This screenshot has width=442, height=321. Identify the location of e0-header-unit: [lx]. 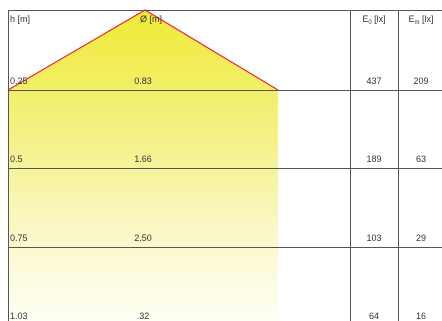
(378, 19).